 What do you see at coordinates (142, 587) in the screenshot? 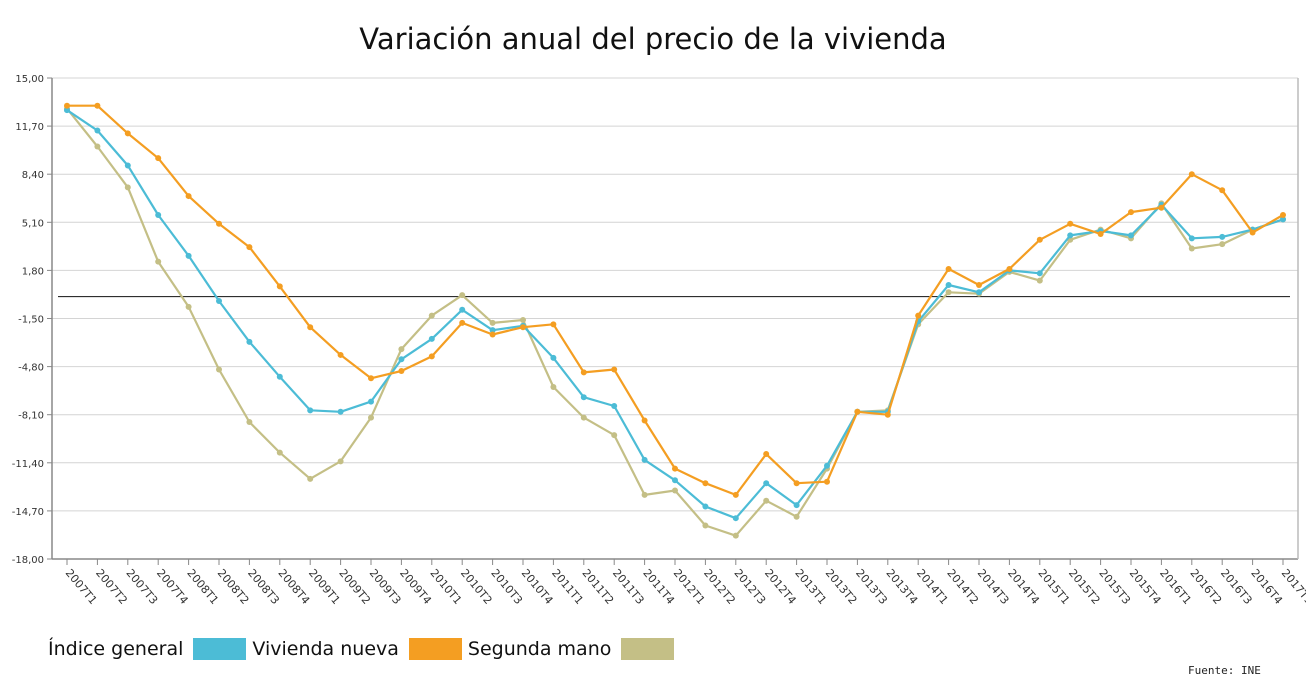
I see `x-tick-label: 2007T3` at bounding box center [142, 587].